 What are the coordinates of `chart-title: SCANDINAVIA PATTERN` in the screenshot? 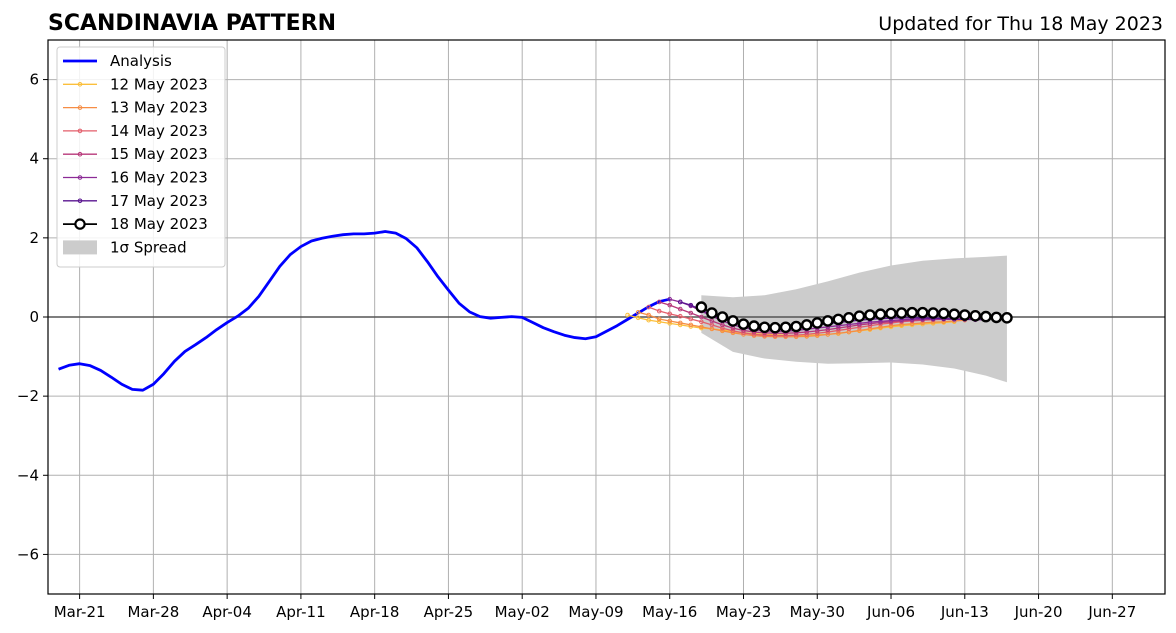 It's located at (192, 23).